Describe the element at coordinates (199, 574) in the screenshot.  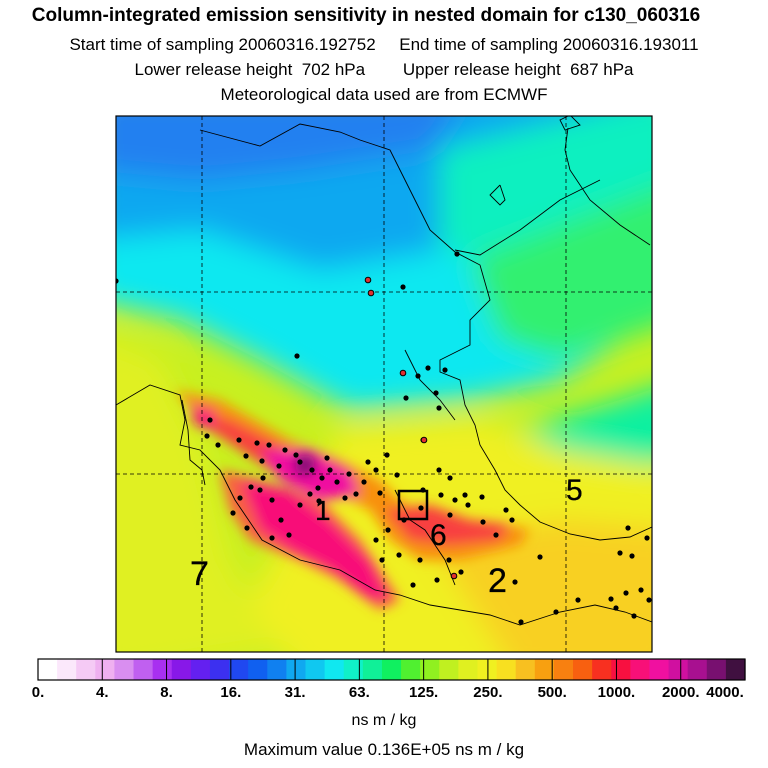
I see `contour-label-7: 7` at that location.